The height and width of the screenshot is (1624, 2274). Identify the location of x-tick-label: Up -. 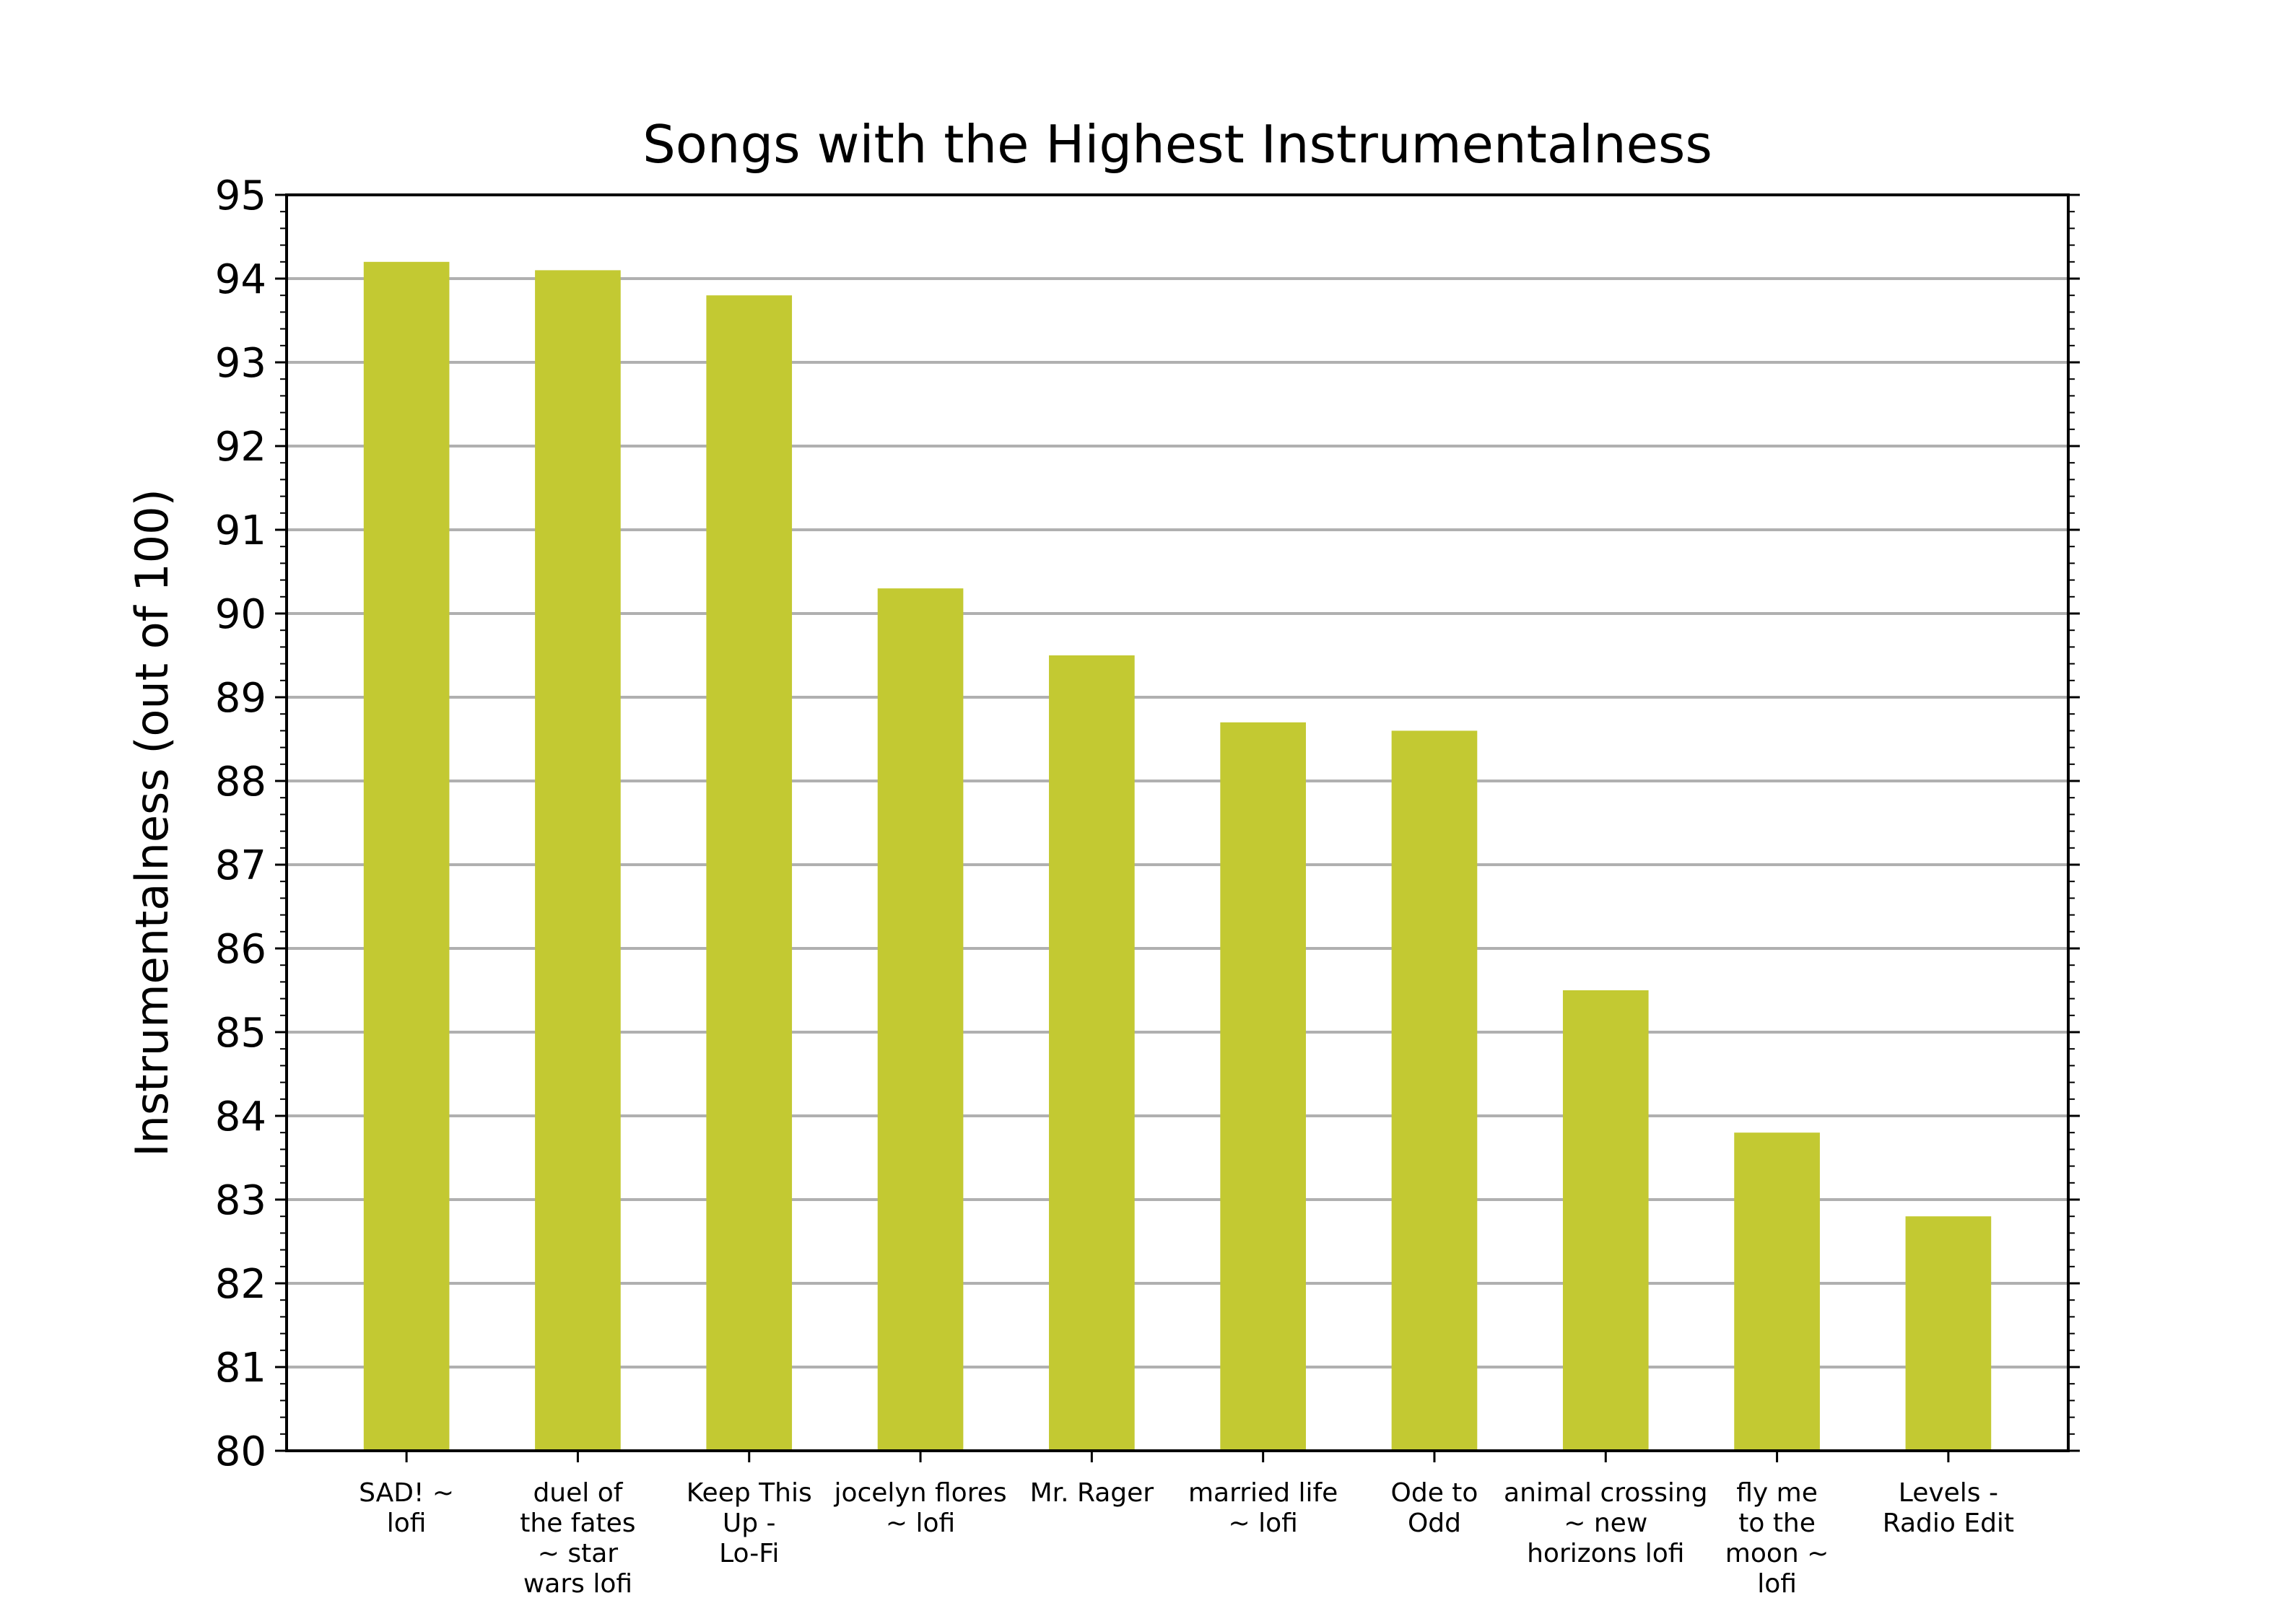
(750, 1523).